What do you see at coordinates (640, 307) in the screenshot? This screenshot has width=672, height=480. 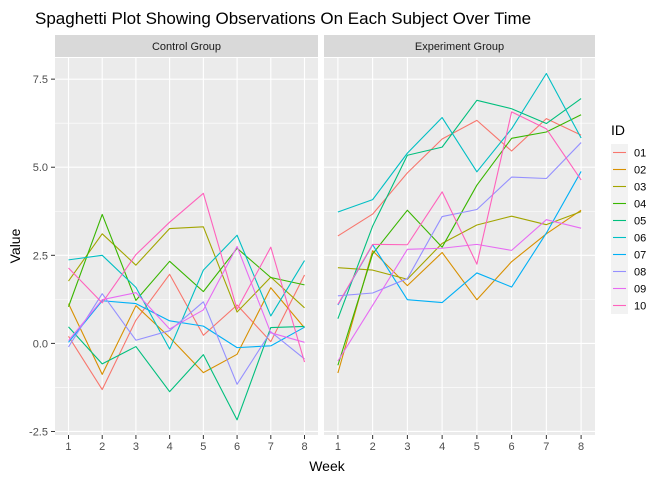 I see `legend-label: 10` at bounding box center [640, 307].